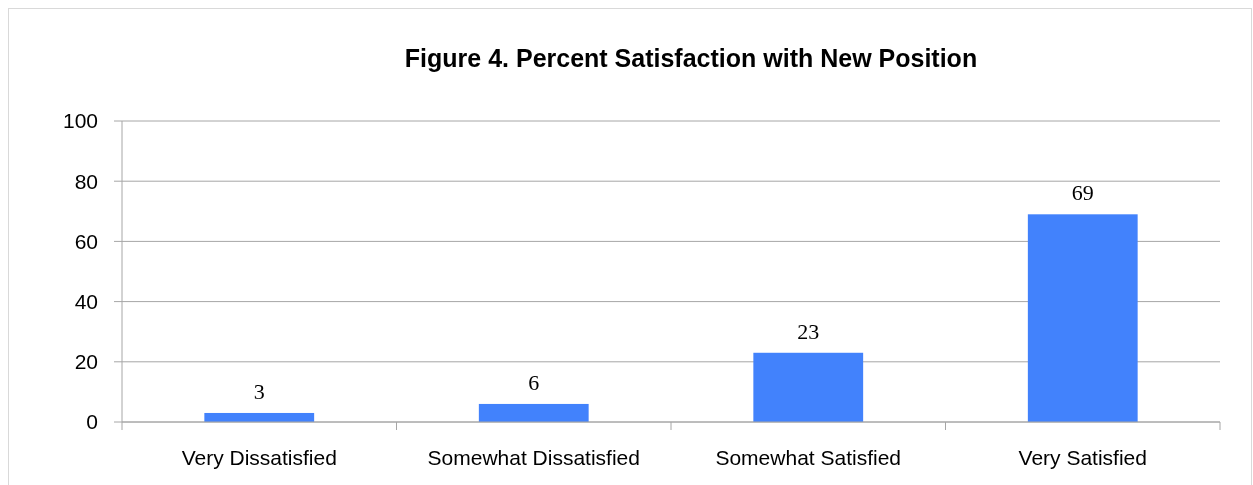 The width and height of the screenshot is (1253, 485). Describe the element at coordinates (1082, 457) in the screenshot. I see `x-tick-label: Very Satisfied` at that location.